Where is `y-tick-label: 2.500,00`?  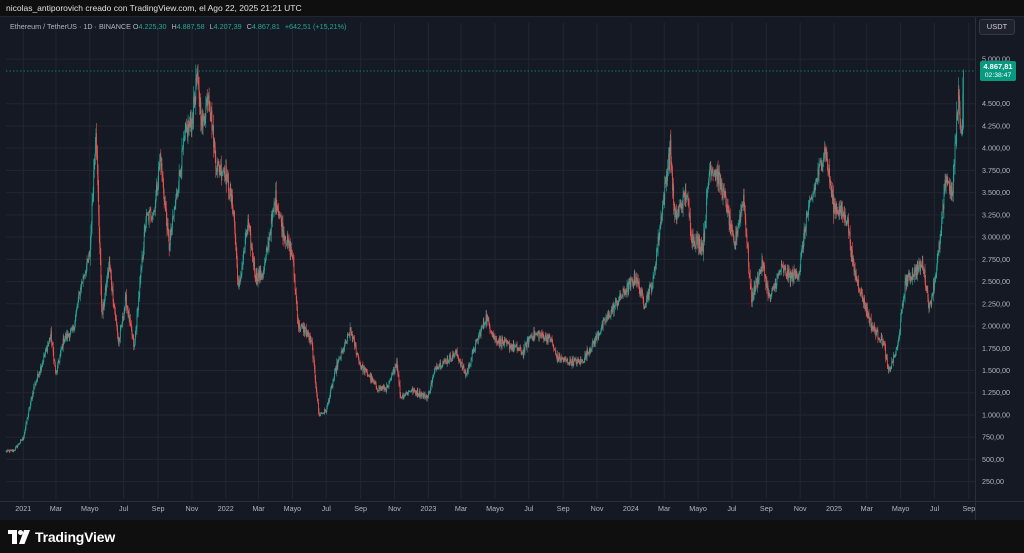 y-tick-label: 2.500,00 is located at coordinates (996, 281).